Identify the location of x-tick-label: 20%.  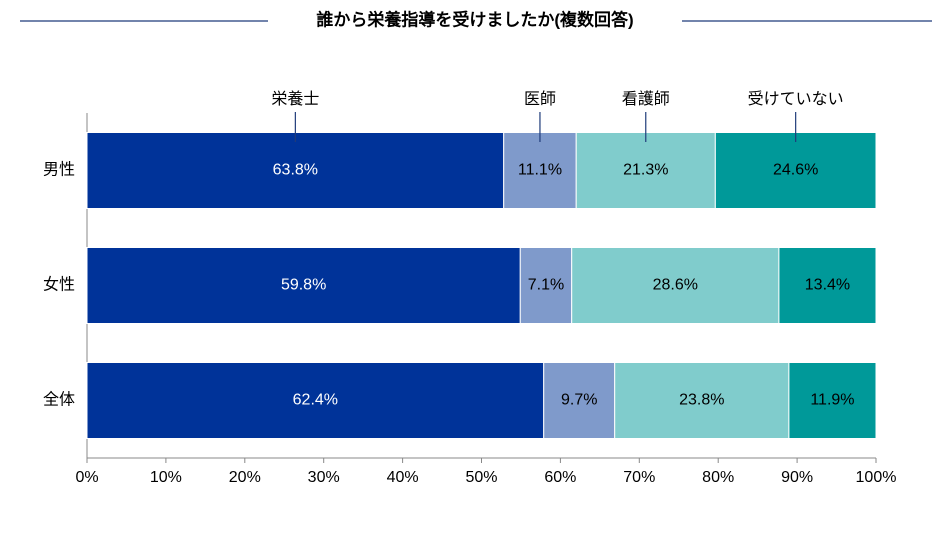
(245, 477).